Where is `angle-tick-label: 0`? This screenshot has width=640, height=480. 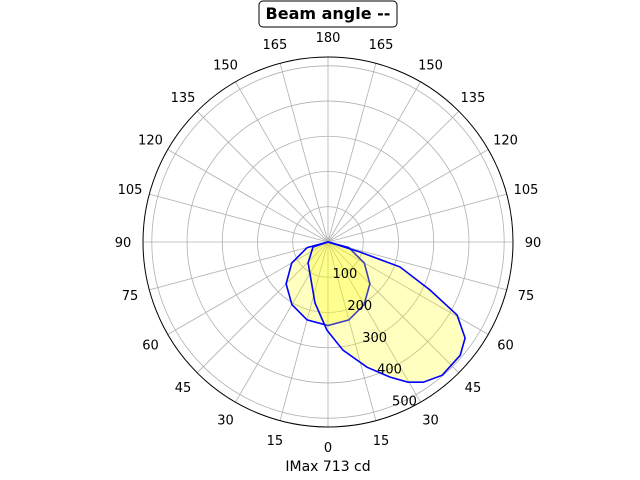 angle-tick-label: 0 is located at coordinates (328, 448).